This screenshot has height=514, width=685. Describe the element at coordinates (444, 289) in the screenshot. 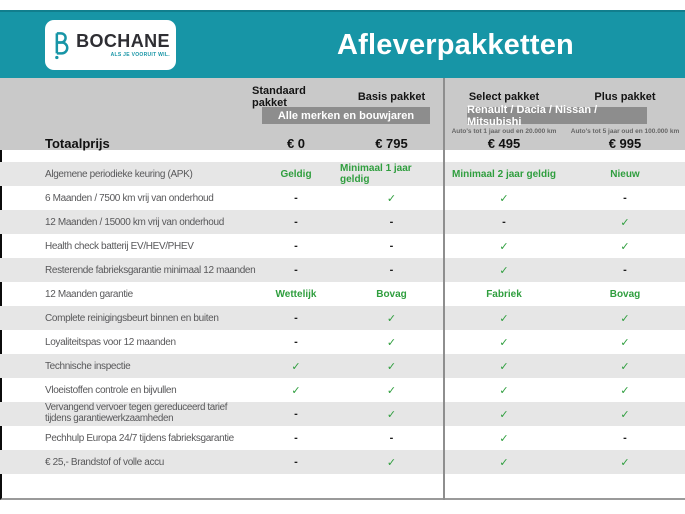

I see `column-group-divider` at that location.